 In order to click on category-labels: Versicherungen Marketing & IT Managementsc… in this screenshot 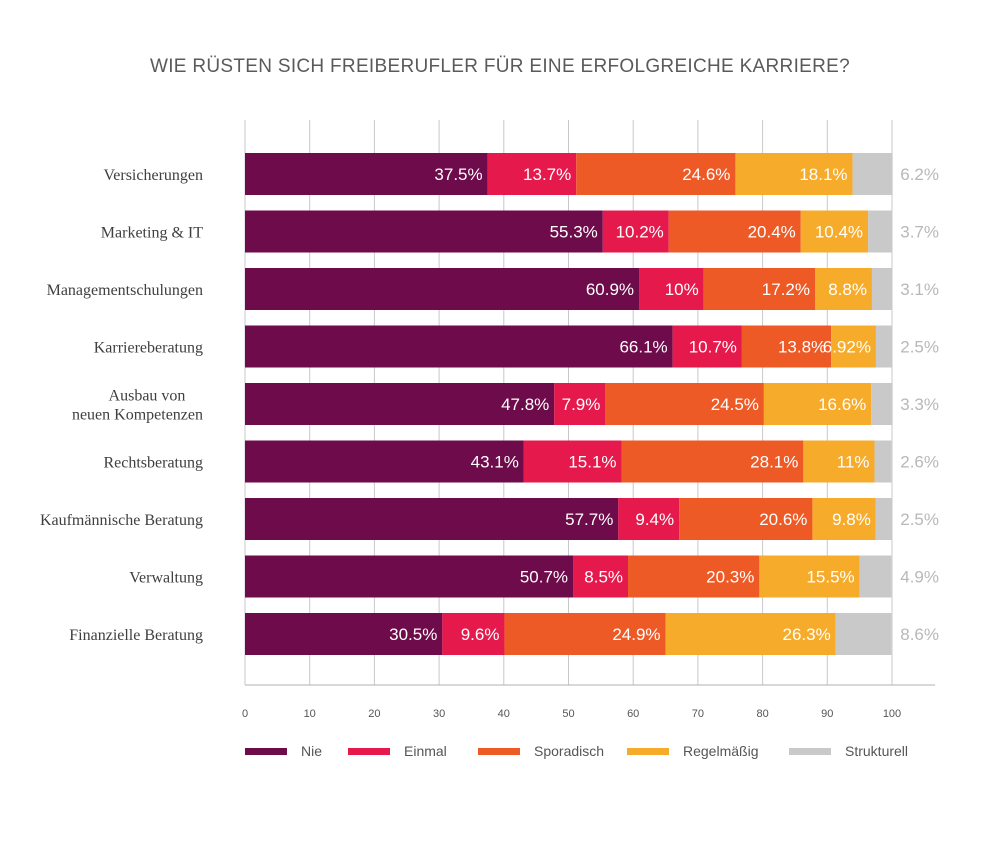, I will do `click(121, 405)`.